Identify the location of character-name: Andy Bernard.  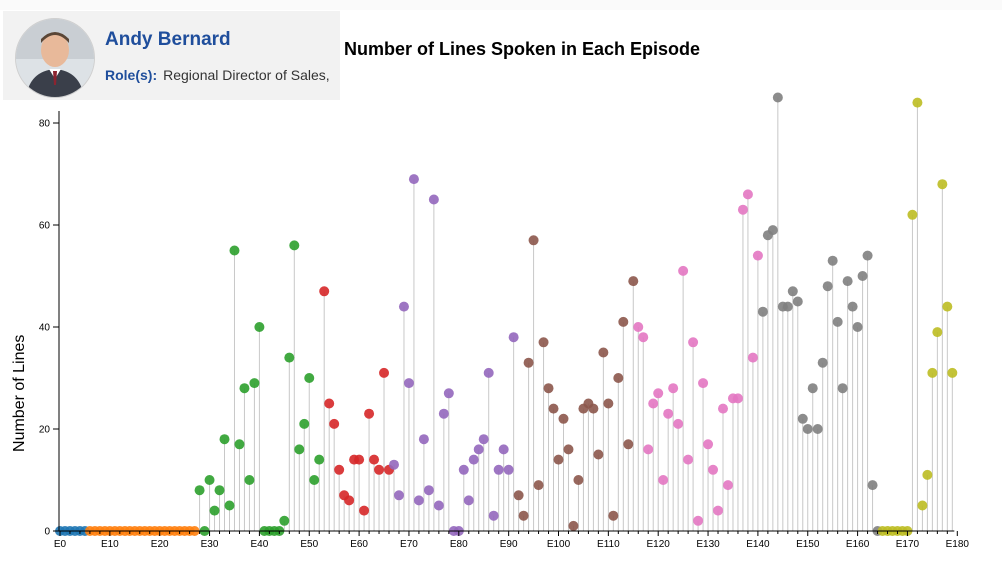
(168, 39).